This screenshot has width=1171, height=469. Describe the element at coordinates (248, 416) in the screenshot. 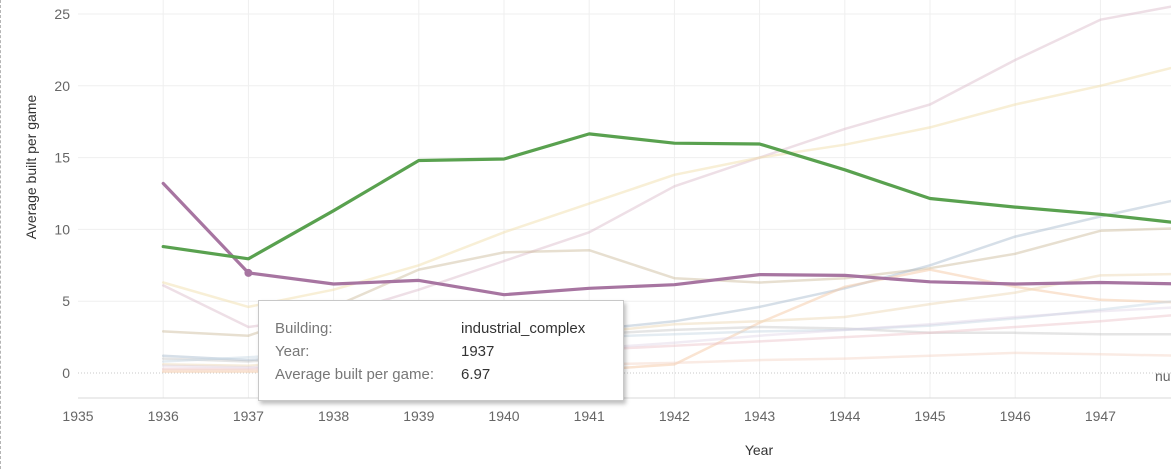

I see `x-tick-label: 1937` at that location.